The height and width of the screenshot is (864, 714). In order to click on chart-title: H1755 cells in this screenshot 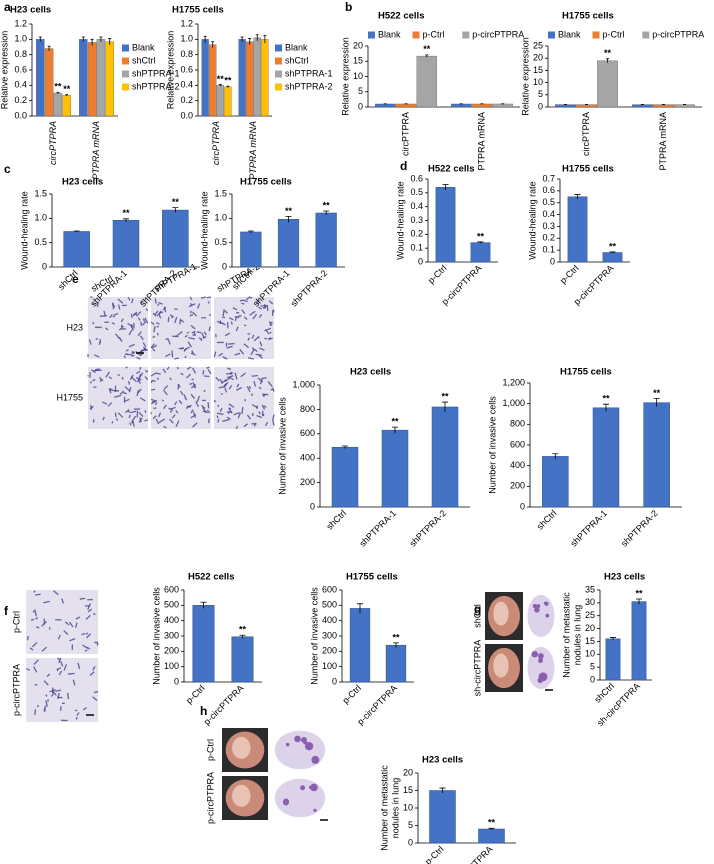, I will do `click(372, 577)`.